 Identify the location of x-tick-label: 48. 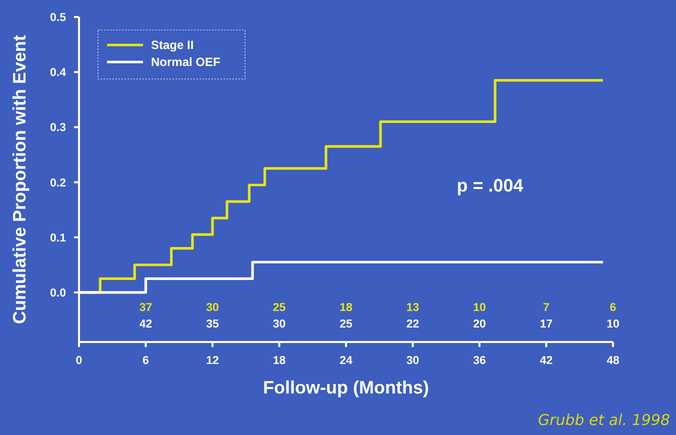
(613, 361).